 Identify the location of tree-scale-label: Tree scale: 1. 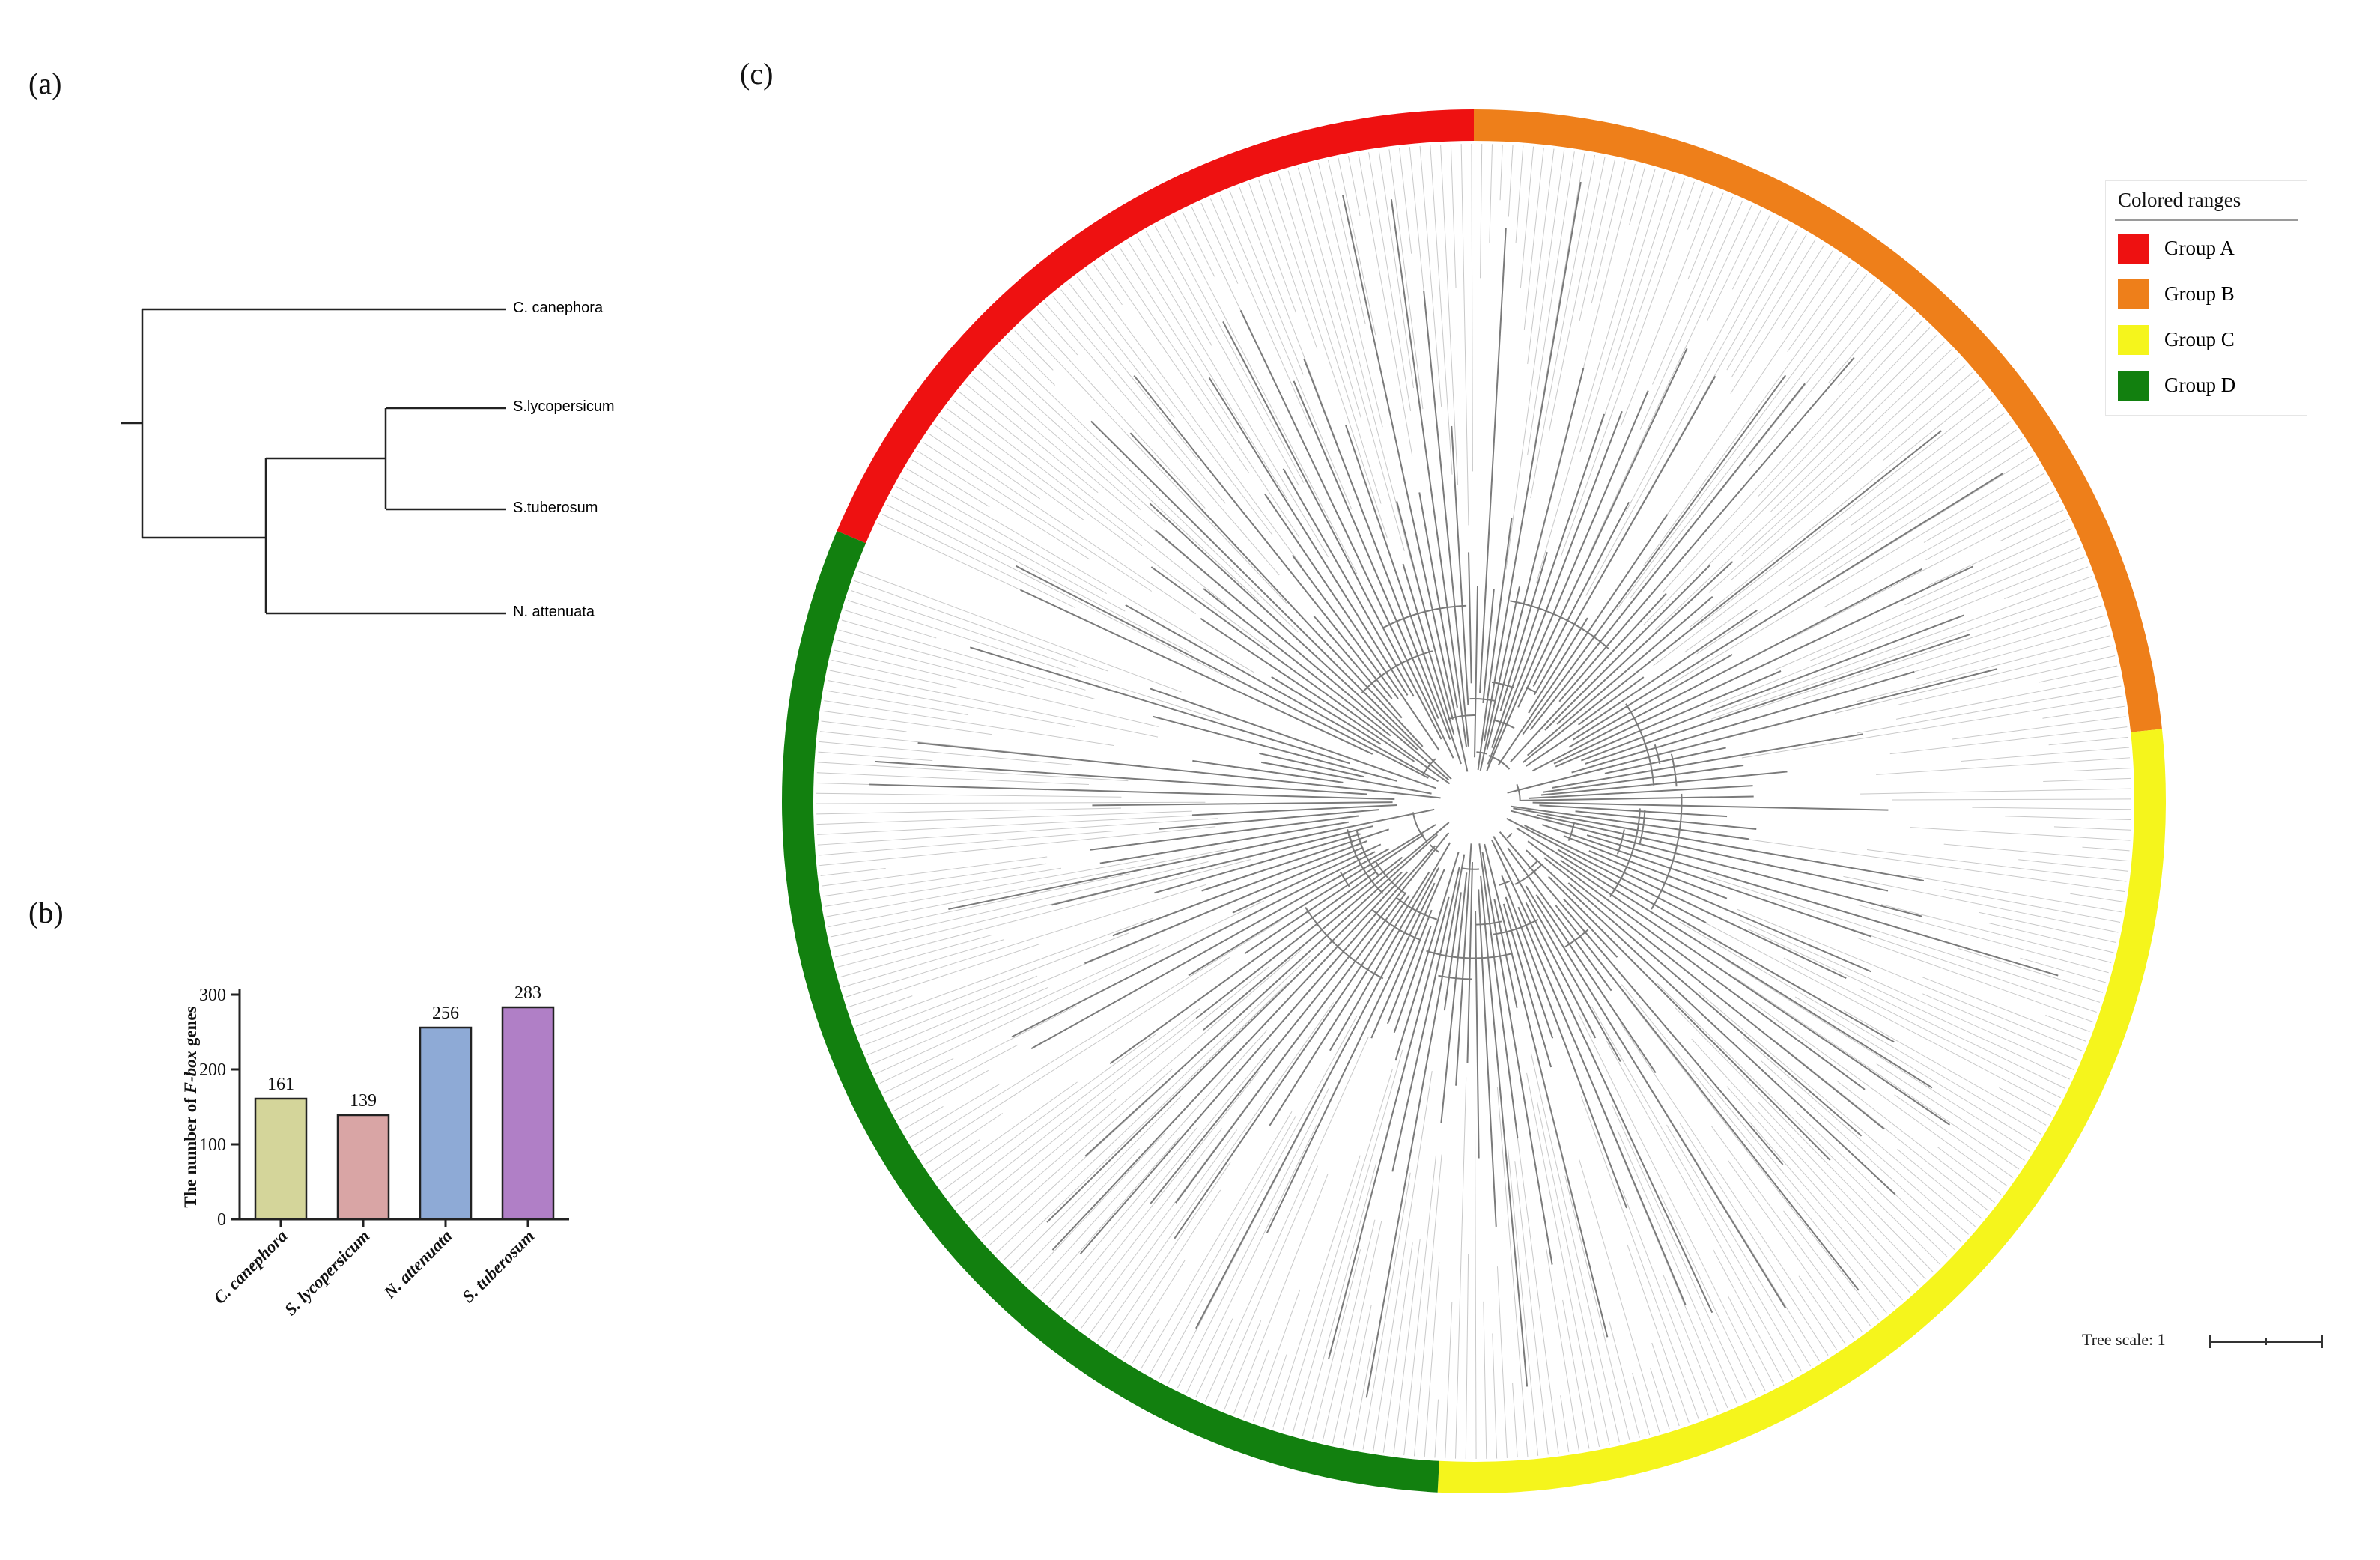
(2124, 1339).